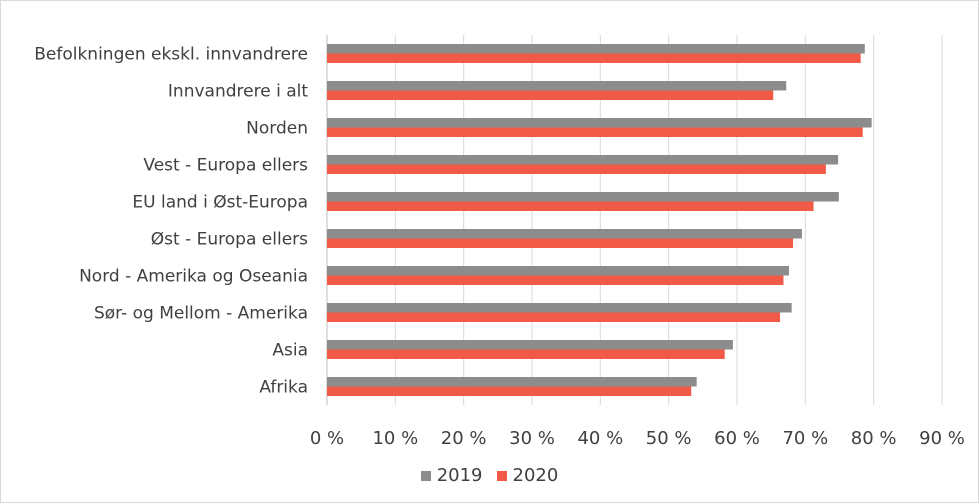 This screenshot has height=503, width=979. What do you see at coordinates (805, 438) in the screenshot?
I see `x-tick-label: 70 %` at bounding box center [805, 438].